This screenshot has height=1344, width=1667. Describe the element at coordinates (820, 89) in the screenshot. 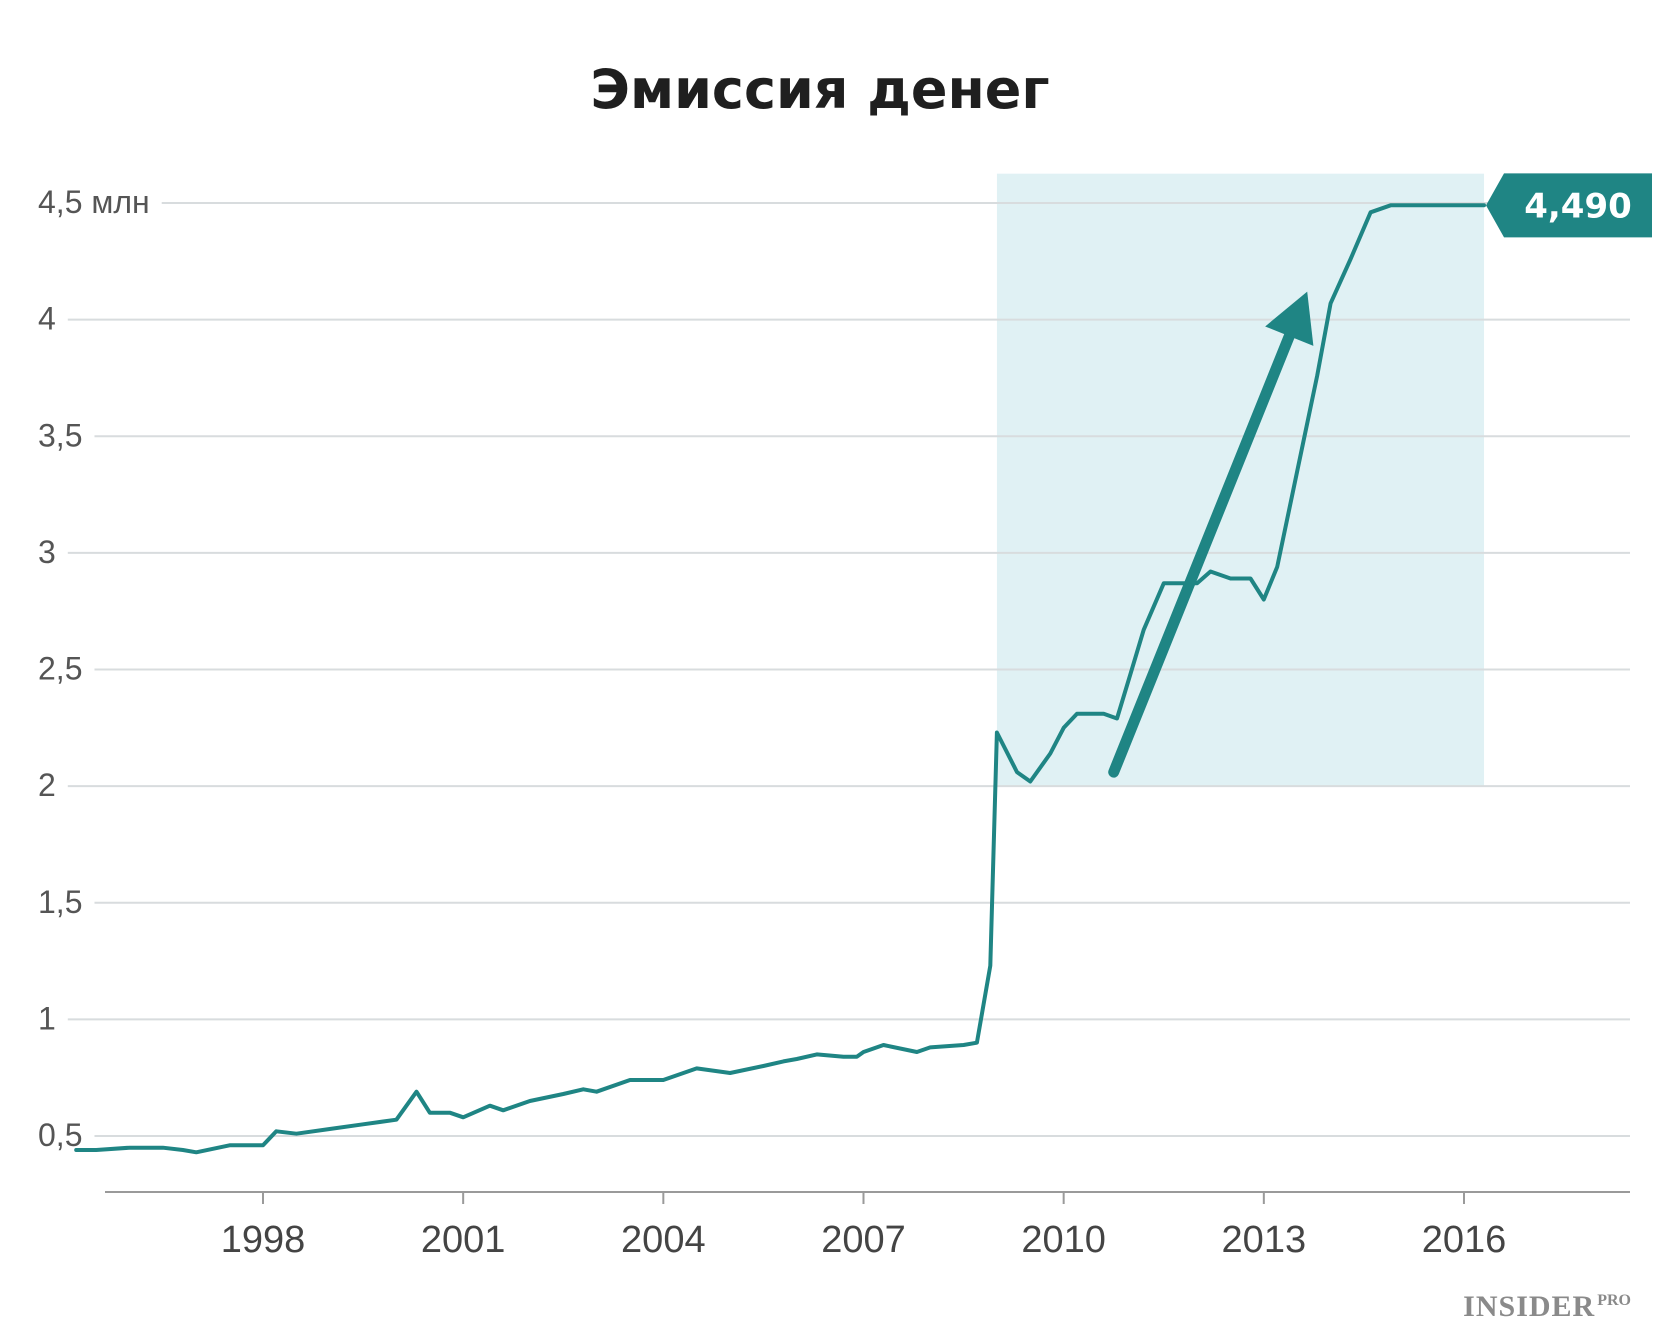

I see `chart-title: Эмиссия денег` at that location.